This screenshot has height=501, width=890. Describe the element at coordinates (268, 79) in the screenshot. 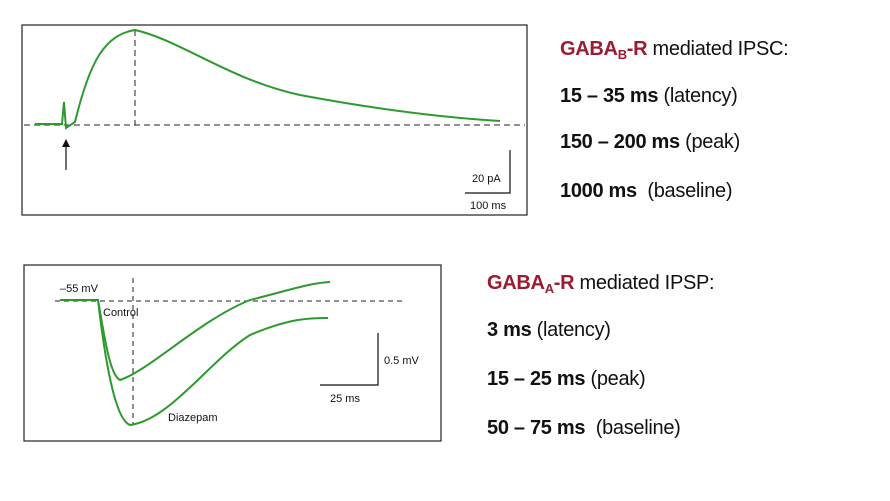

I see `ipsc-trace` at that location.